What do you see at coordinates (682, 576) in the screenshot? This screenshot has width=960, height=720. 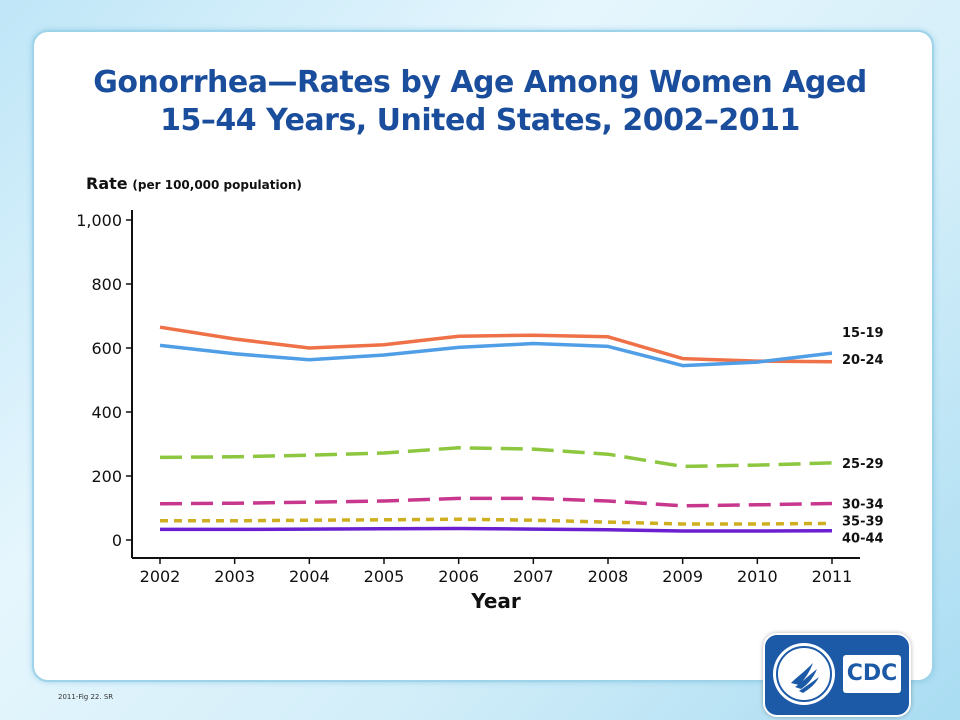 I see `x-tick-label: 2009` at bounding box center [682, 576].